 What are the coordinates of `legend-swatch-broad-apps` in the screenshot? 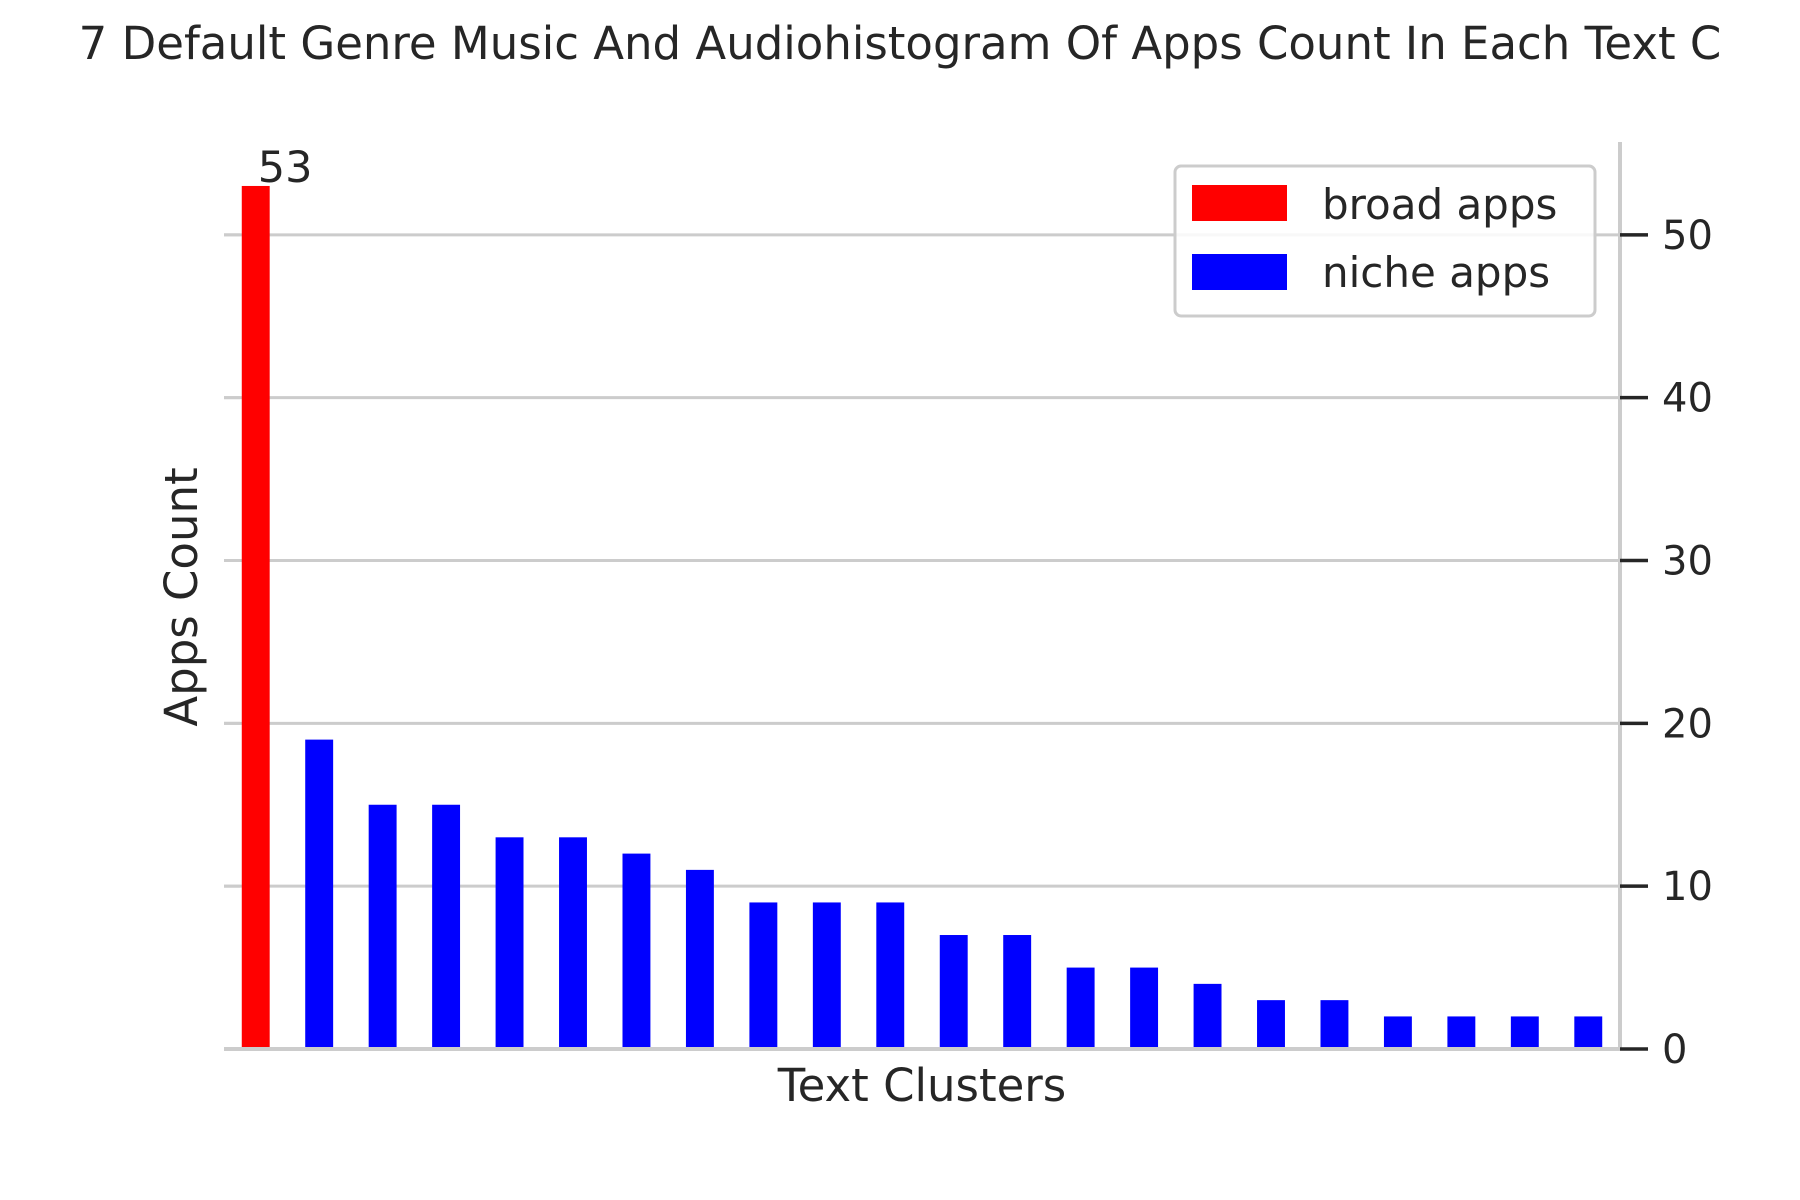 It's located at (1239, 203).